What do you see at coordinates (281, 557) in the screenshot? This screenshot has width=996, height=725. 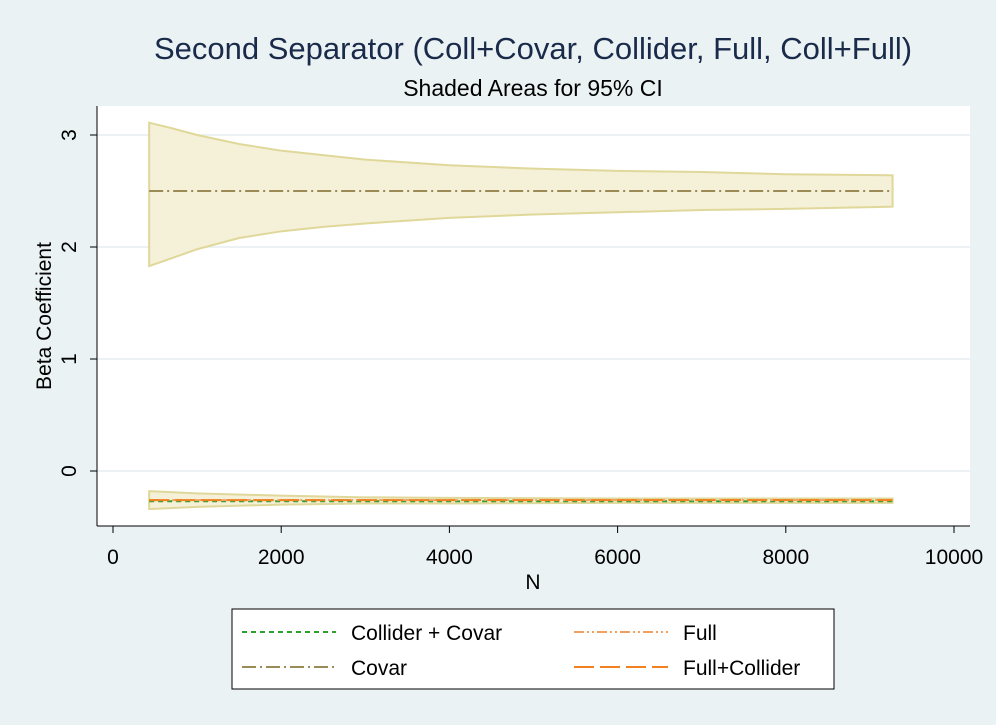 I see `x-tick-label: 2000` at bounding box center [281, 557].